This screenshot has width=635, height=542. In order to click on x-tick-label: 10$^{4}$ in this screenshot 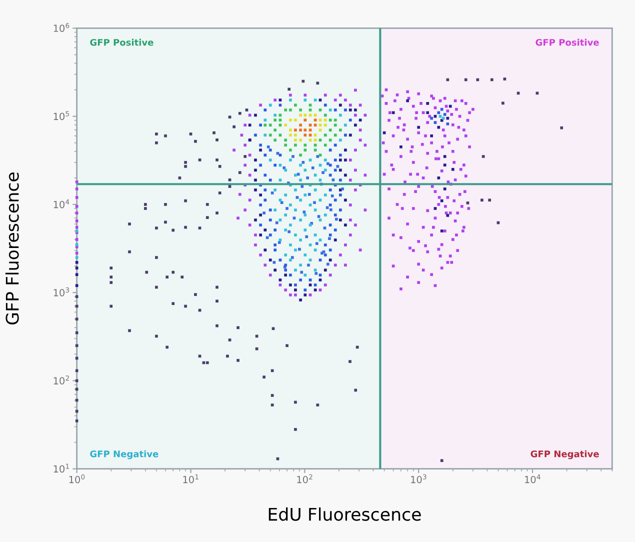, I will do `click(532, 479)`.